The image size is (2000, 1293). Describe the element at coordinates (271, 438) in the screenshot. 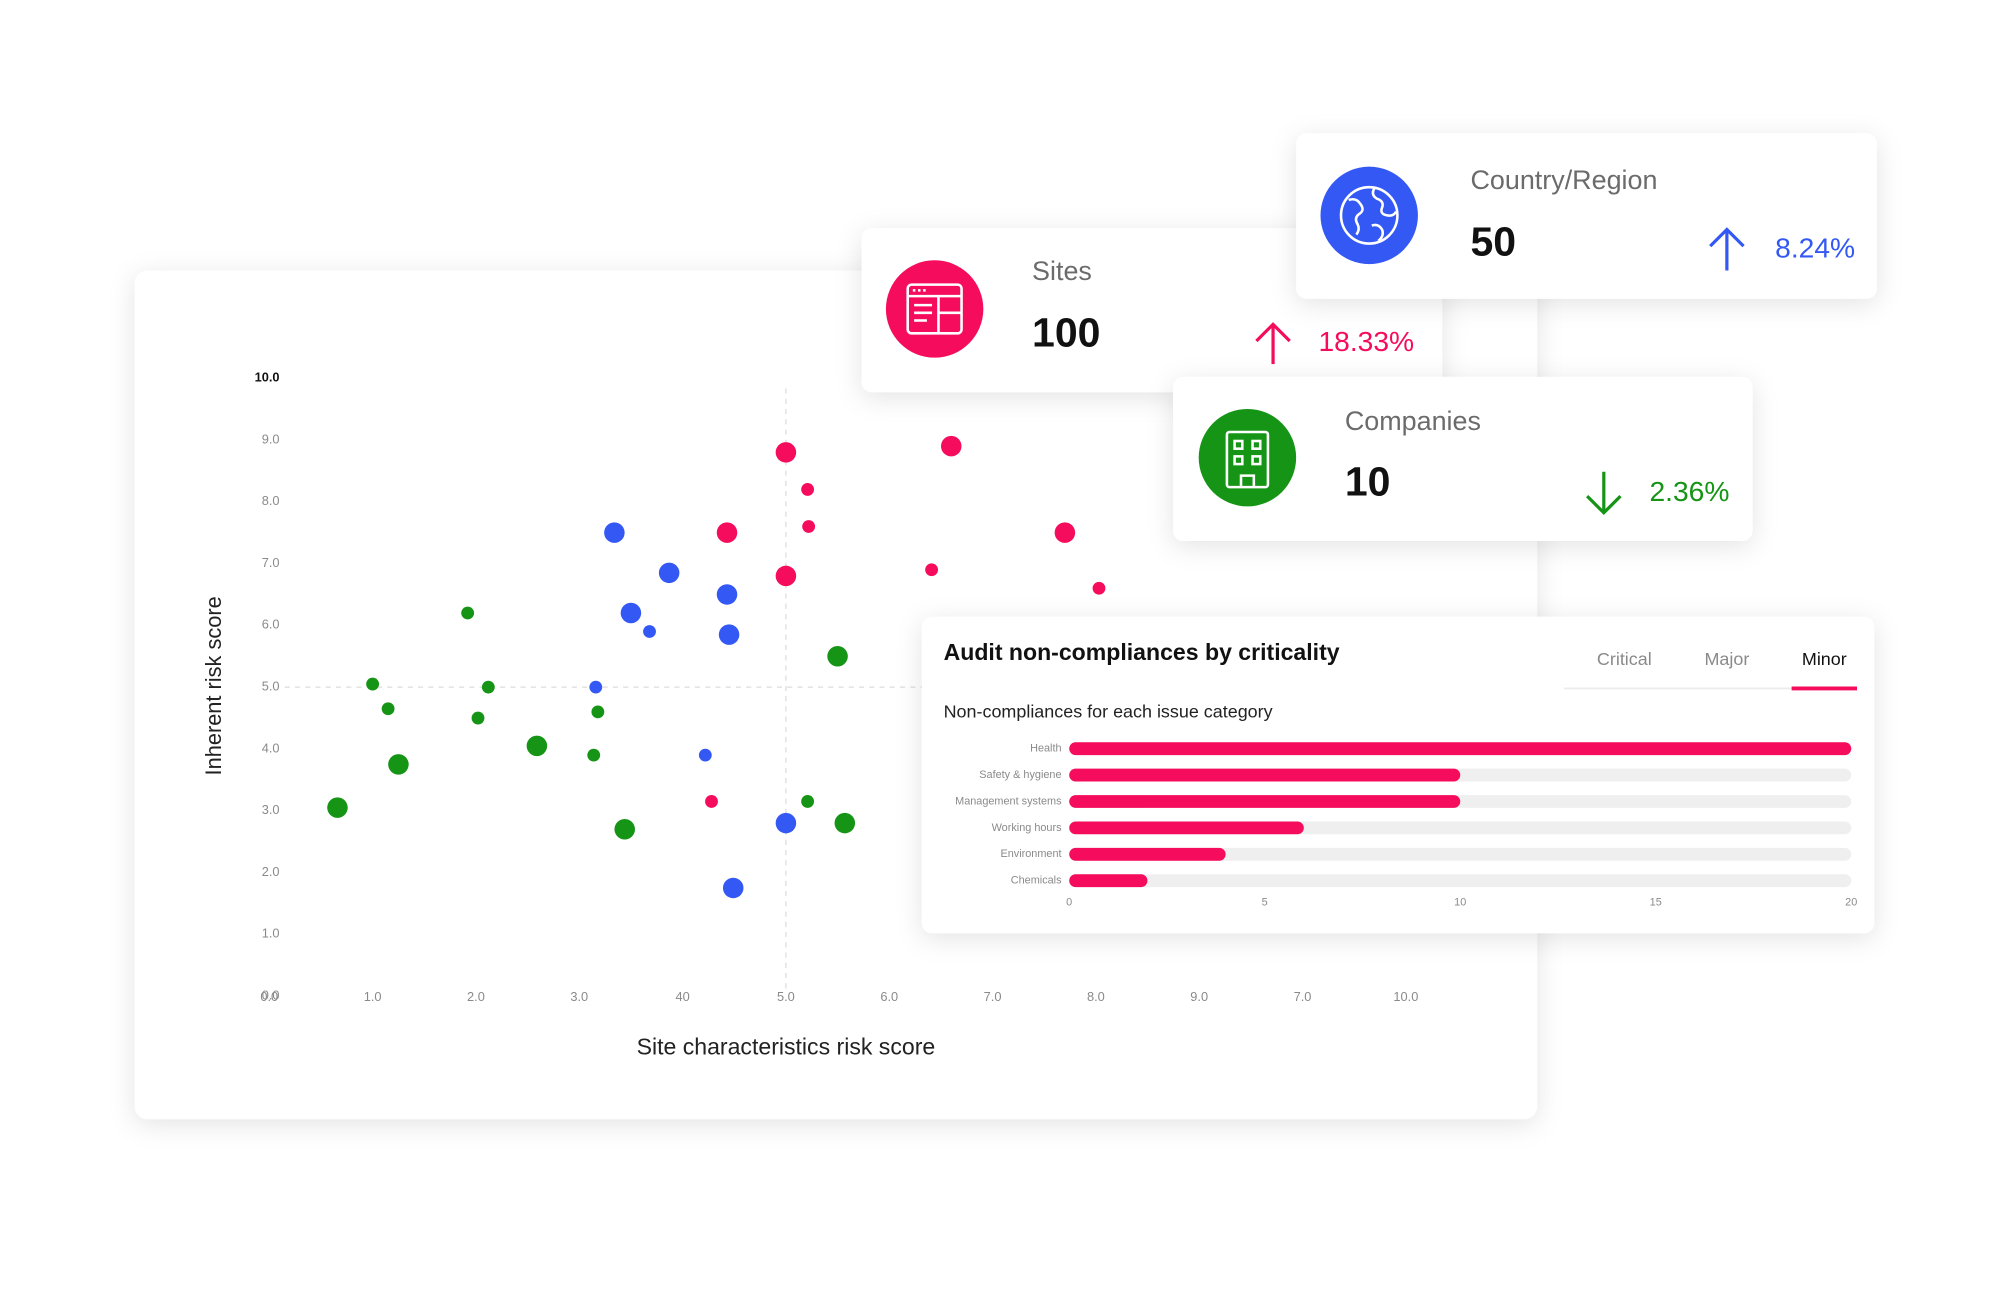

I see `y-tick-label: 9.0` at that location.